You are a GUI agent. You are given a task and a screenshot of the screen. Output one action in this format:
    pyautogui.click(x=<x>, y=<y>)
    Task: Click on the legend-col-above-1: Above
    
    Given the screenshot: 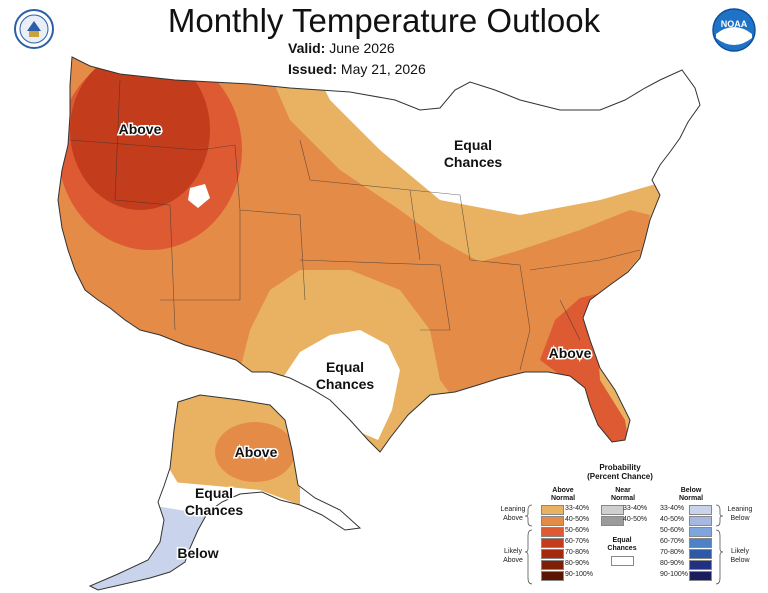 What is the action you would take?
    pyautogui.click(x=563, y=490)
    